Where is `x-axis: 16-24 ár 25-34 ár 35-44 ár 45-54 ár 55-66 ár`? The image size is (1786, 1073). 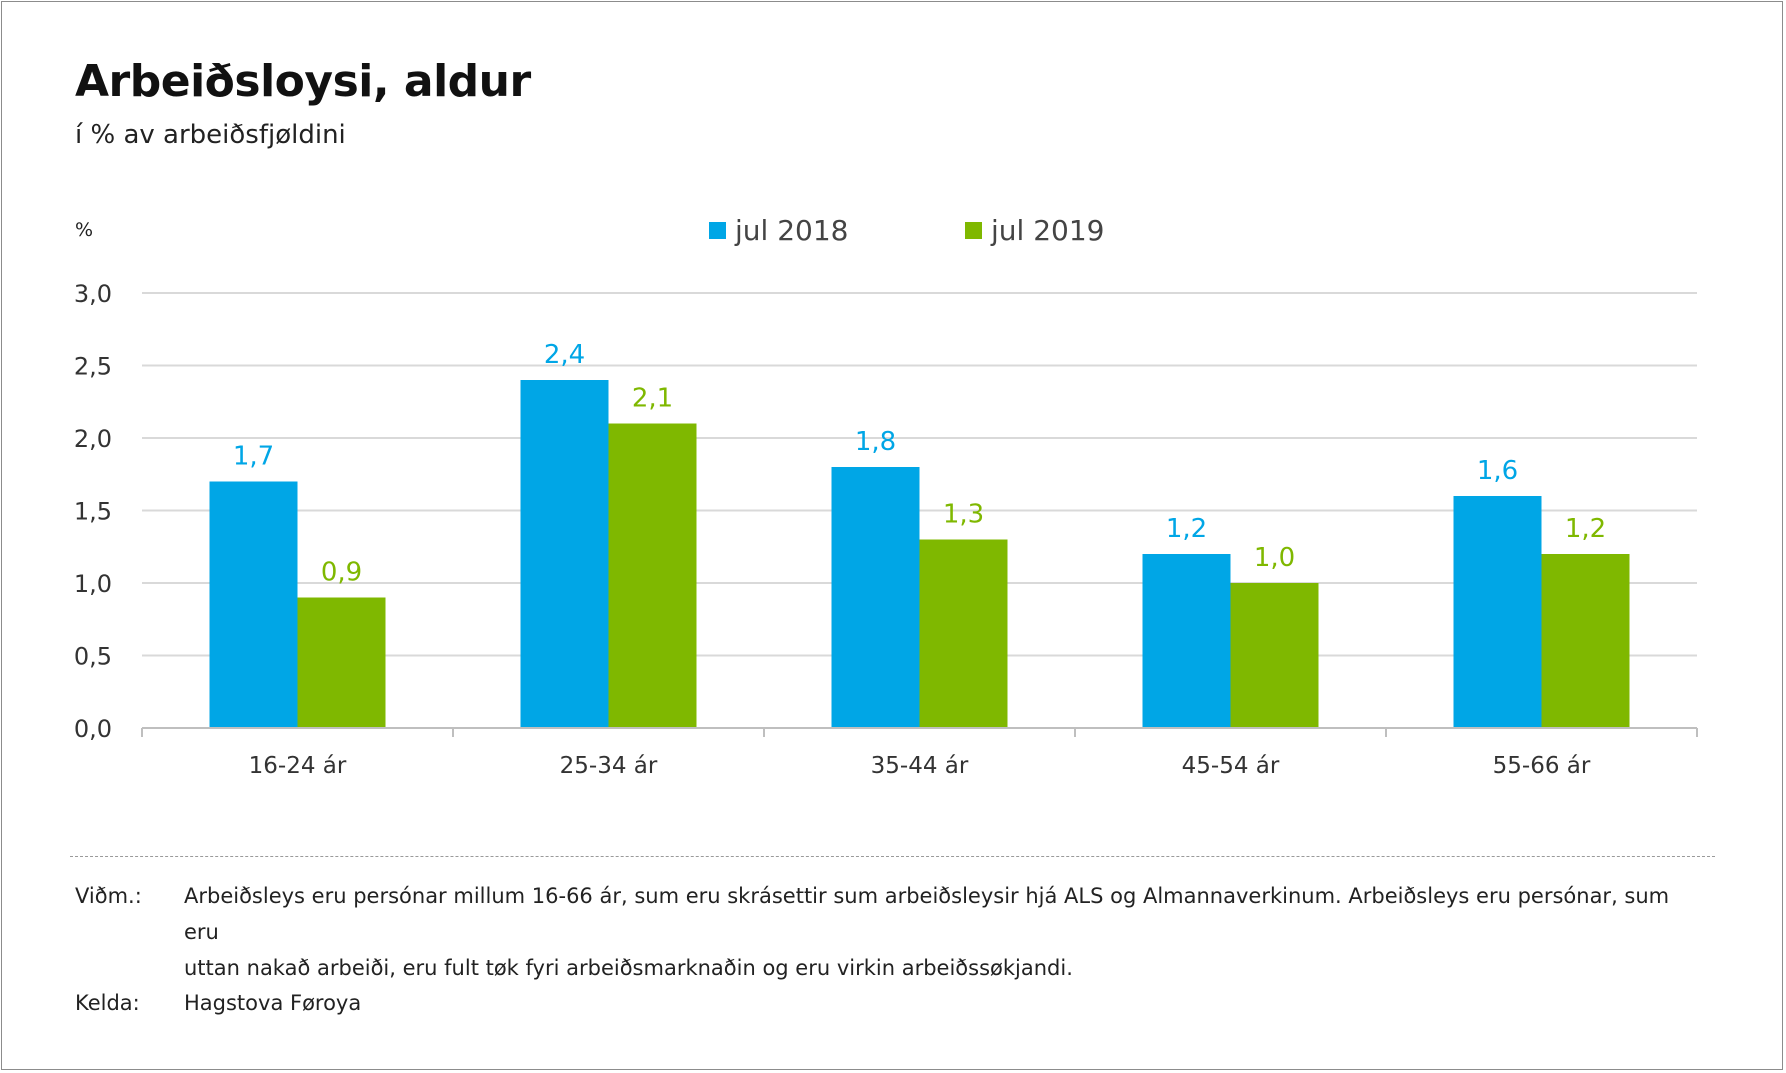
x-axis: 16-24 ár 25-34 ár 35-44 ár 45-54 ár 55-66 ár is located at coordinates (919, 753).